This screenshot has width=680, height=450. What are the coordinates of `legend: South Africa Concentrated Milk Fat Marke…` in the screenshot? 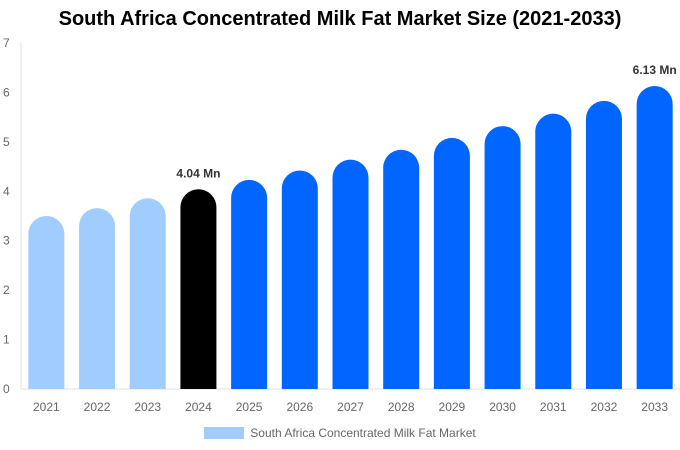 It's located at (340, 433).